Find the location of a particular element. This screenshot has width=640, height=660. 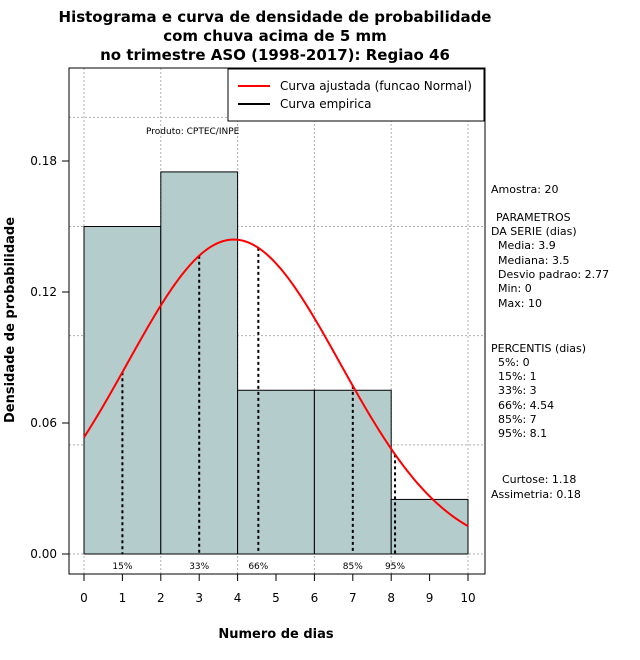

stat-curtose: Curtose: 1.18 is located at coordinates (539, 479).